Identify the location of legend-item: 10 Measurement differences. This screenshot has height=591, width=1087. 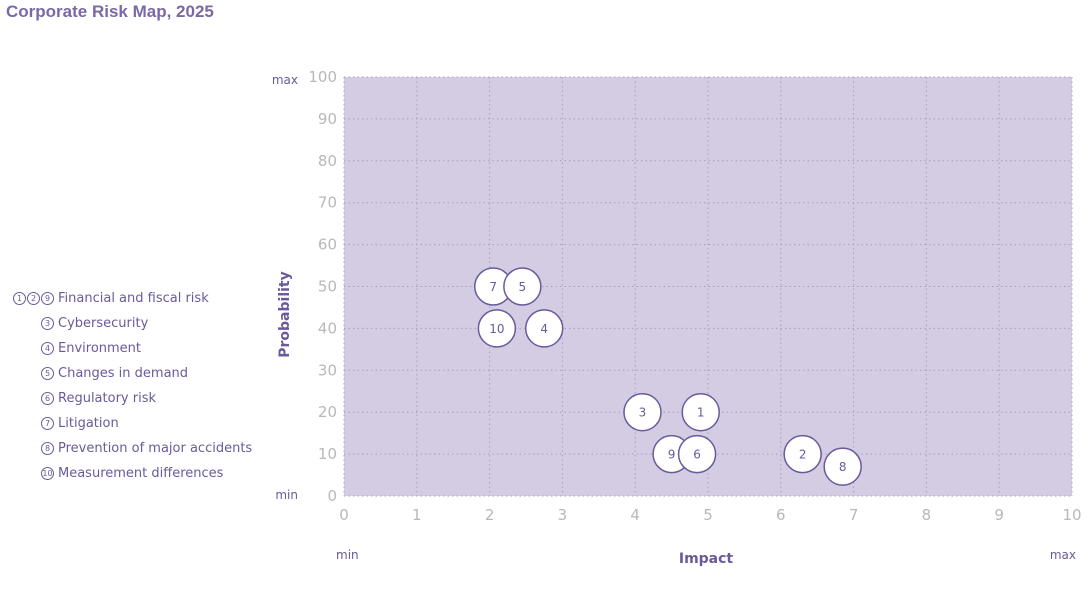
(126, 477).